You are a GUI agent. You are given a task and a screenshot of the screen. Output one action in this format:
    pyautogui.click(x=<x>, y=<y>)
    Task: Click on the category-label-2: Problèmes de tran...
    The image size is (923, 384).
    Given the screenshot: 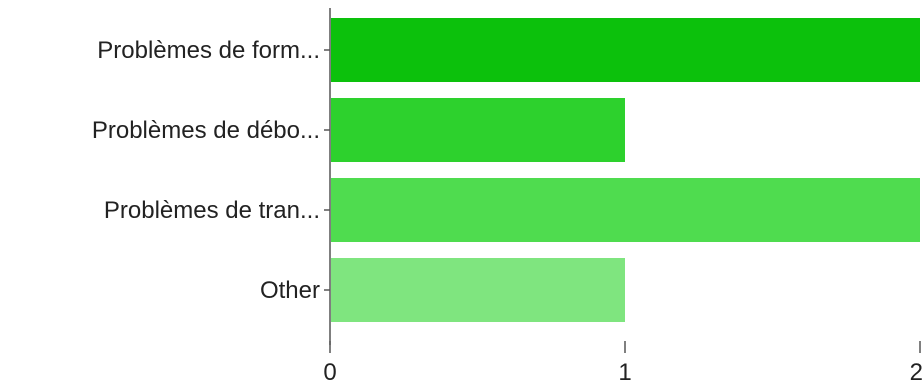 What is the action you would take?
    pyautogui.click(x=212, y=210)
    